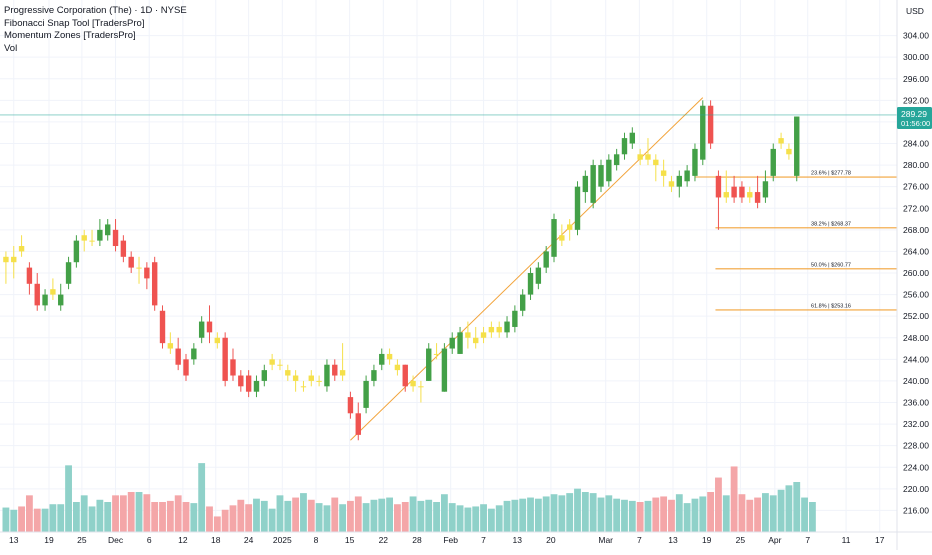 The image size is (932, 555). I want to click on x-tick-label: 18, so click(216, 540).